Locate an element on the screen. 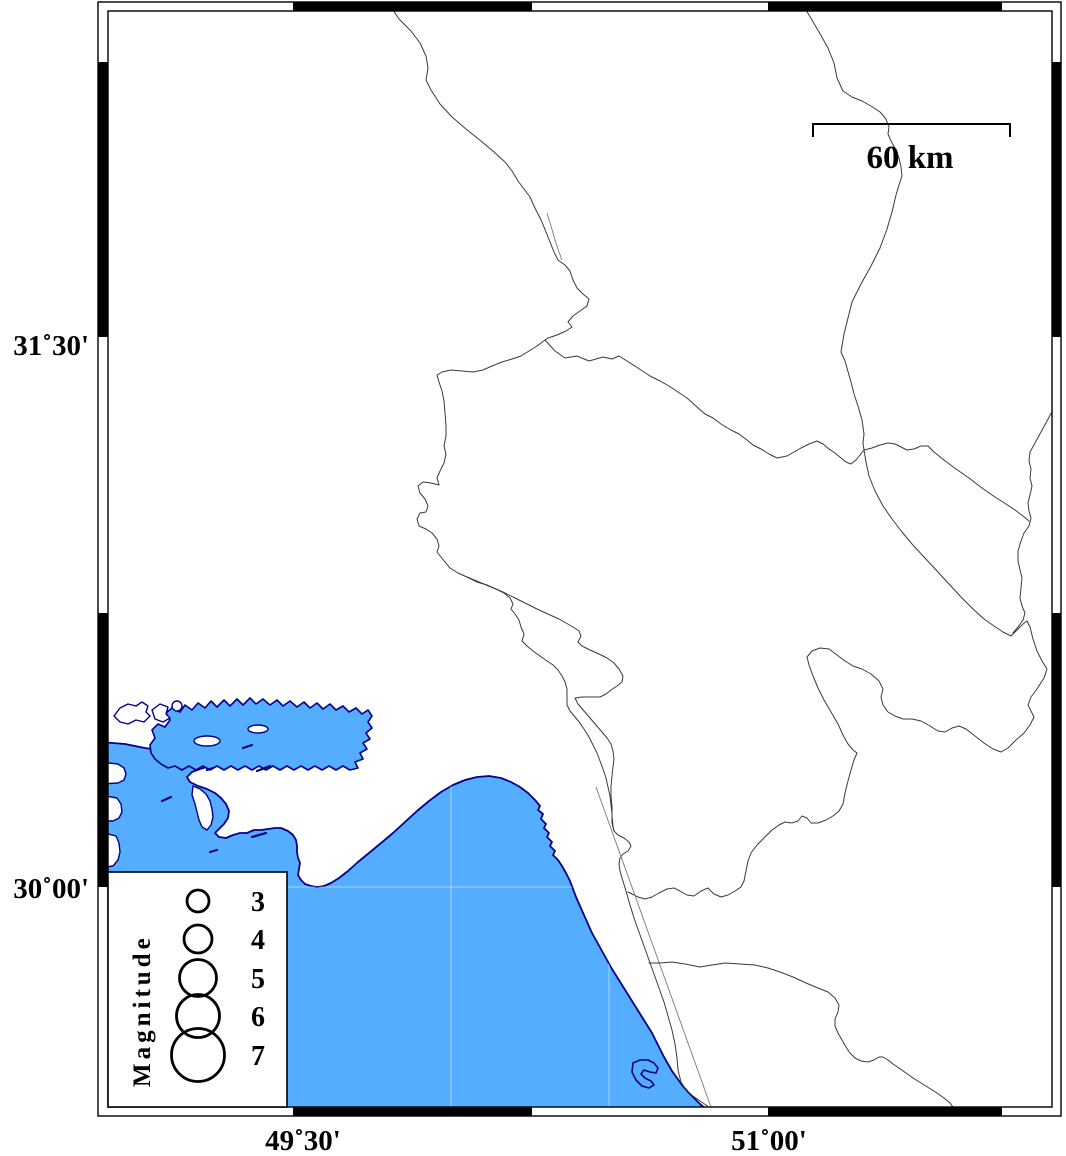 This screenshot has height=1156, width=1066. wetland-marsh is located at coordinates (261, 734).